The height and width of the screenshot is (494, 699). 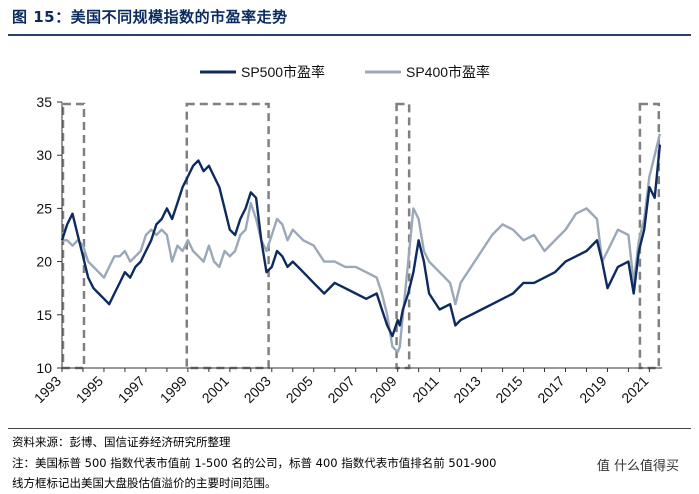 I want to click on legend-label-sp500: SP500市盈率, so click(x=283, y=72).